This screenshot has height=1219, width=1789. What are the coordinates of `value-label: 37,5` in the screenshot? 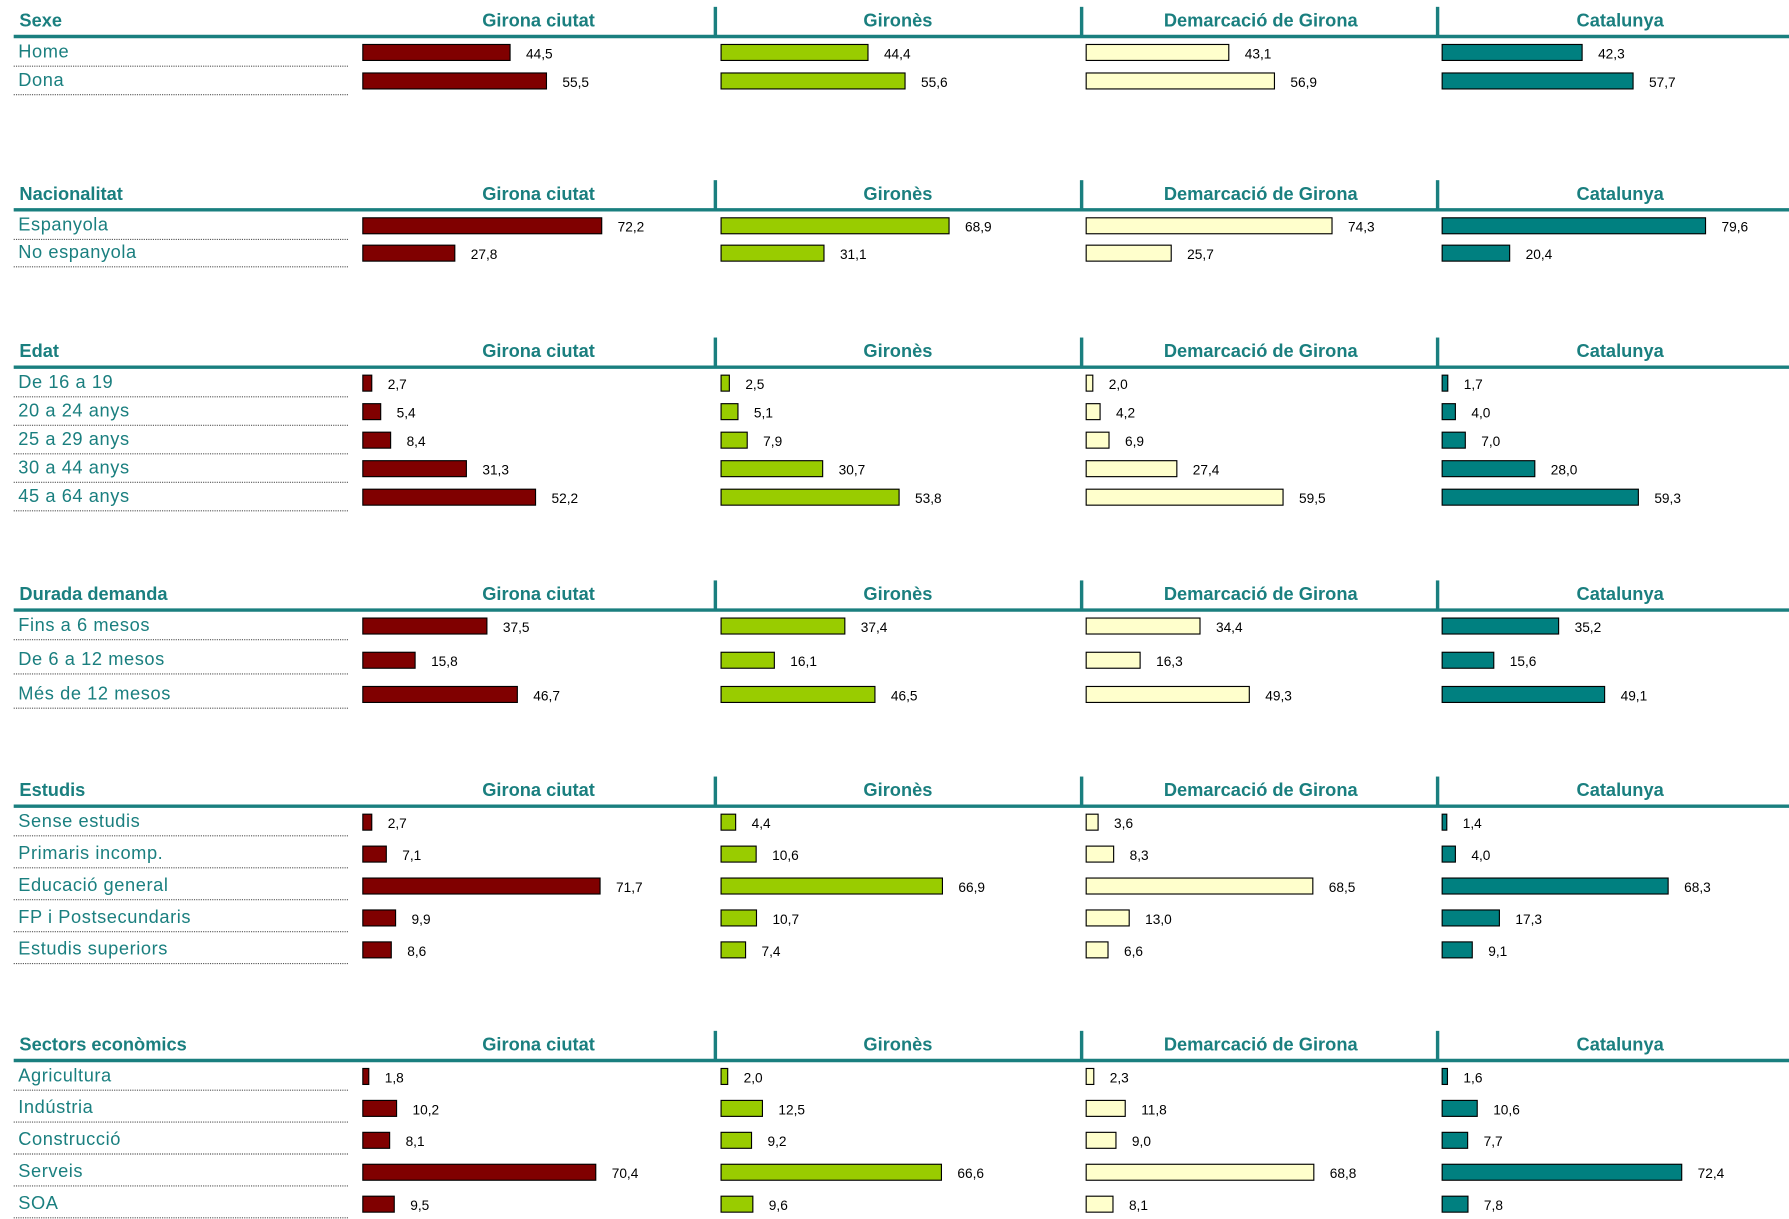 It's located at (516, 627).